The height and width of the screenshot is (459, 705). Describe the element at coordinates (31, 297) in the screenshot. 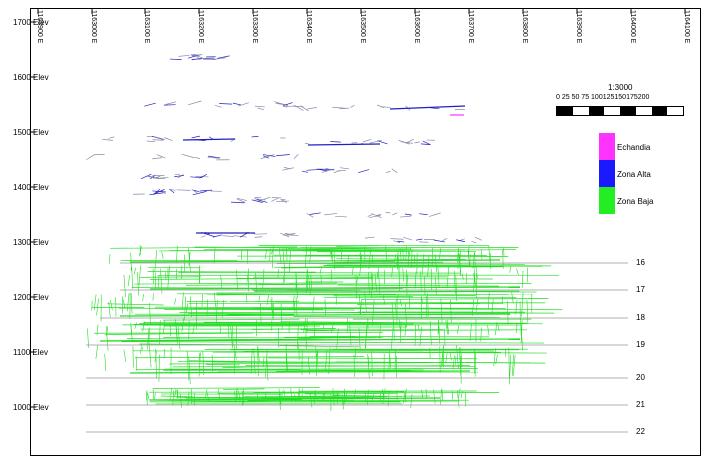

I see `elevation-label: 1200 Elev` at that location.